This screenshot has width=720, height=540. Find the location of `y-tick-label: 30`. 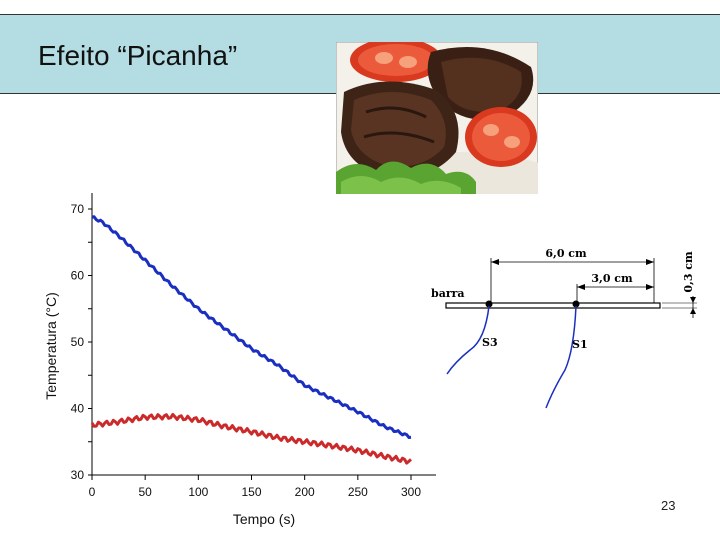

y-tick-label: 30 is located at coordinates (78, 475).